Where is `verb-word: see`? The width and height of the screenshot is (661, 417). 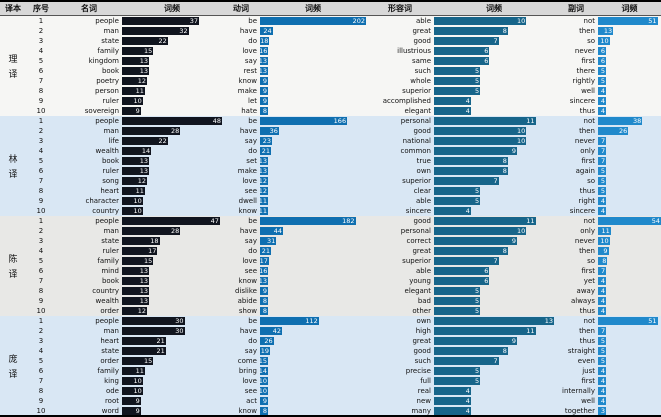
verb-word: see is located at coordinates (250, 391).